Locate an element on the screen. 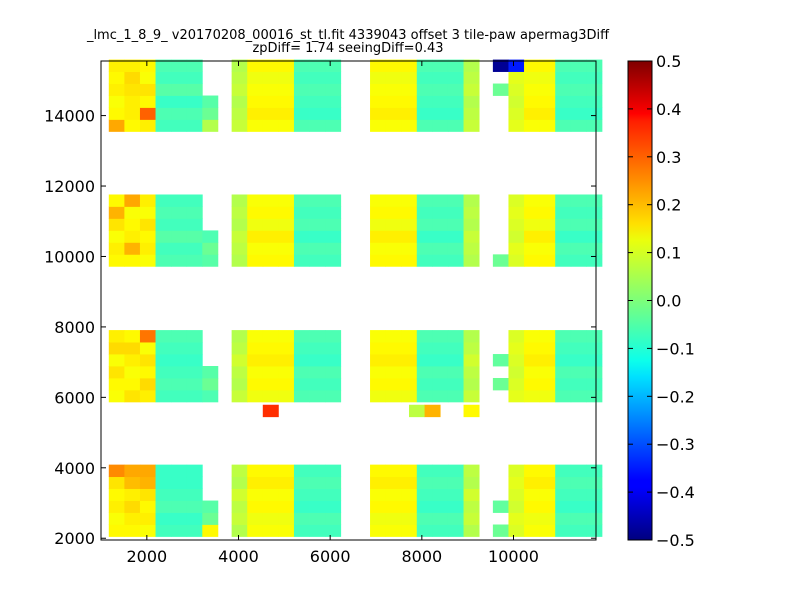 The image size is (800, 600). colorbar-tick-label: 0.2 is located at coordinates (668, 205).